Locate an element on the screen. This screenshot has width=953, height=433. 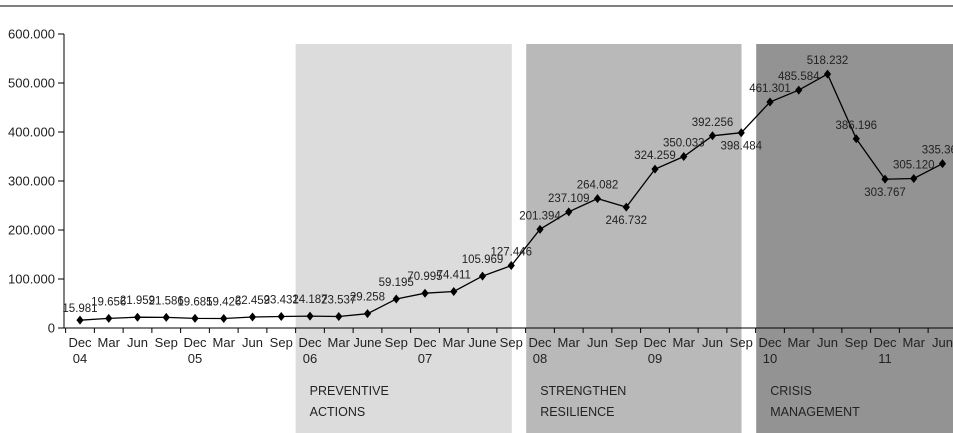
y-tick-label: 500.000 is located at coordinates (31, 83).